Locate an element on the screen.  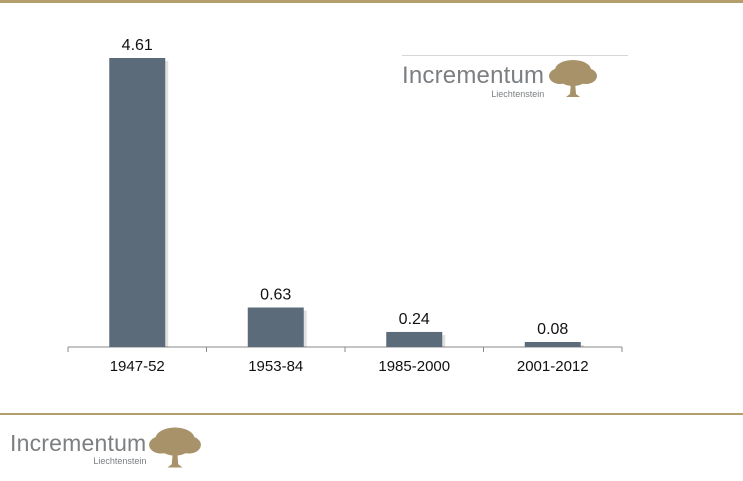
category-tick-label: 1985-2000 is located at coordinates (414, 366).